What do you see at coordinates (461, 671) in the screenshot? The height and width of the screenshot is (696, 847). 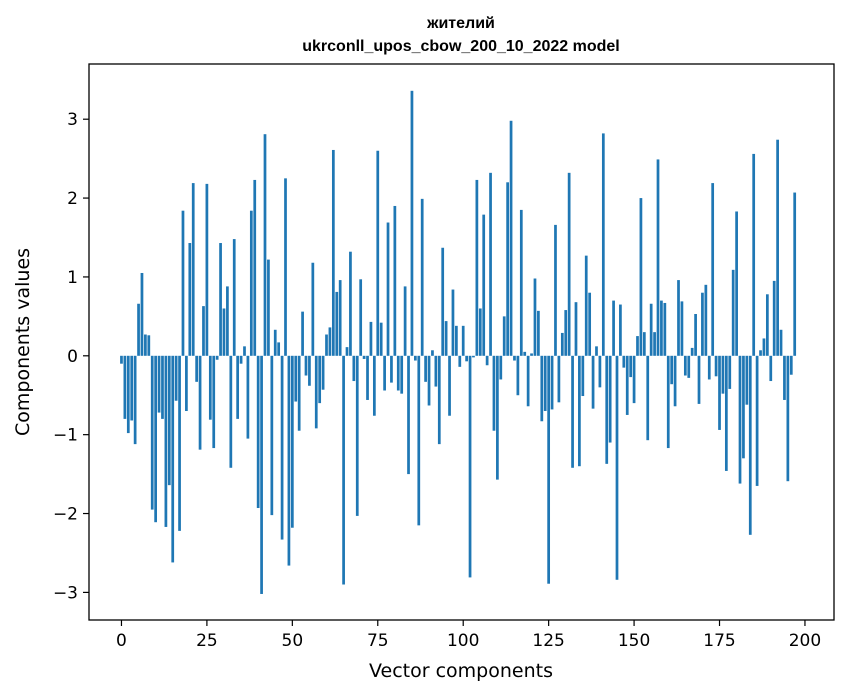 I see `x-axis-label: Vector components` at bounding box center [461, 671].